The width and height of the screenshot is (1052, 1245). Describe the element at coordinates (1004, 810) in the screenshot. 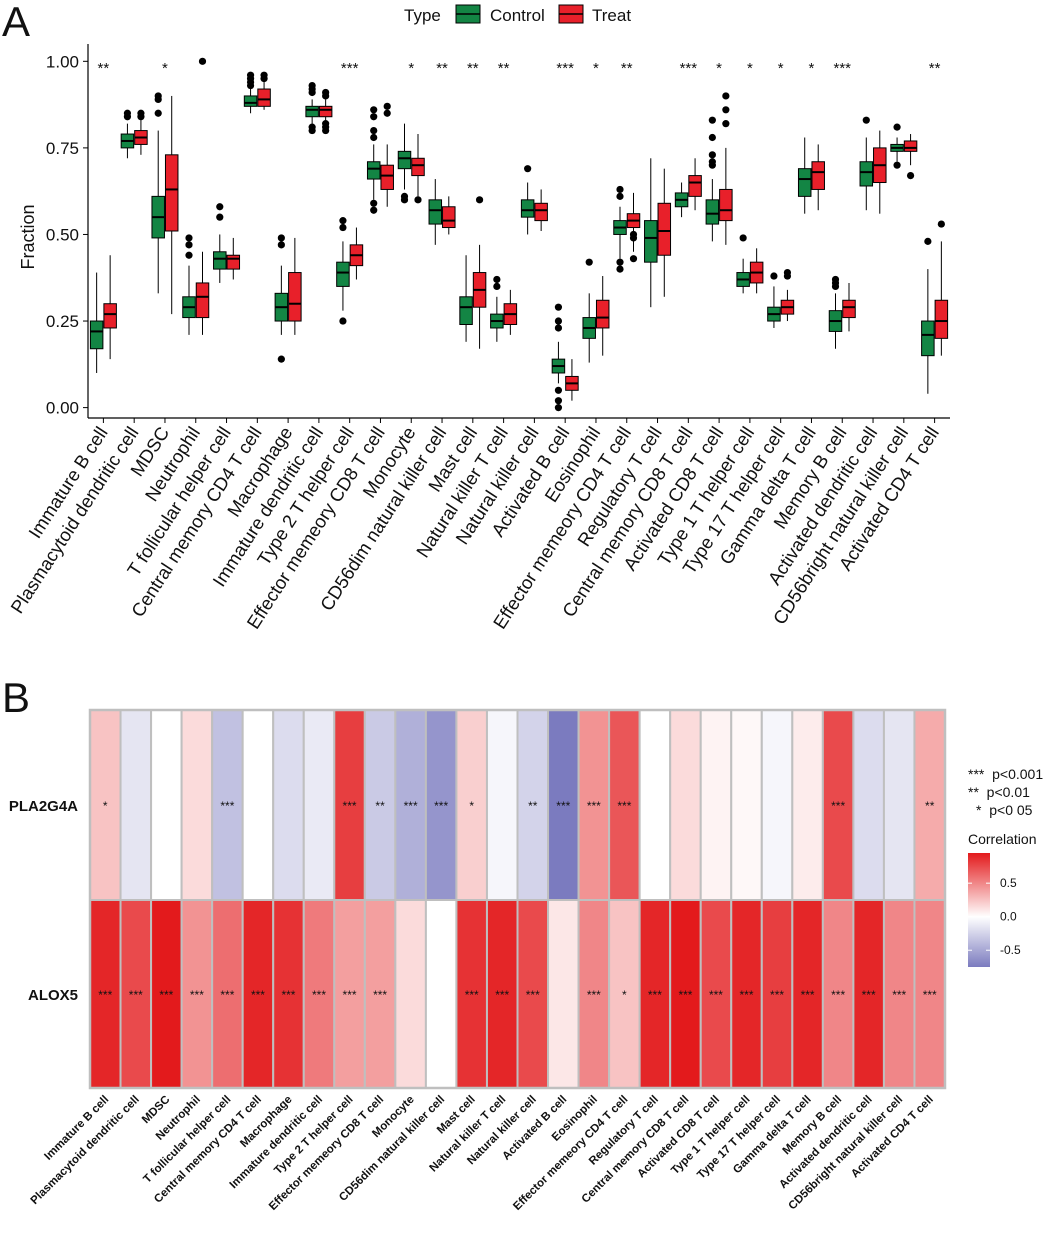

I see `sig-legend-line-3: * p<0 05` at that location.